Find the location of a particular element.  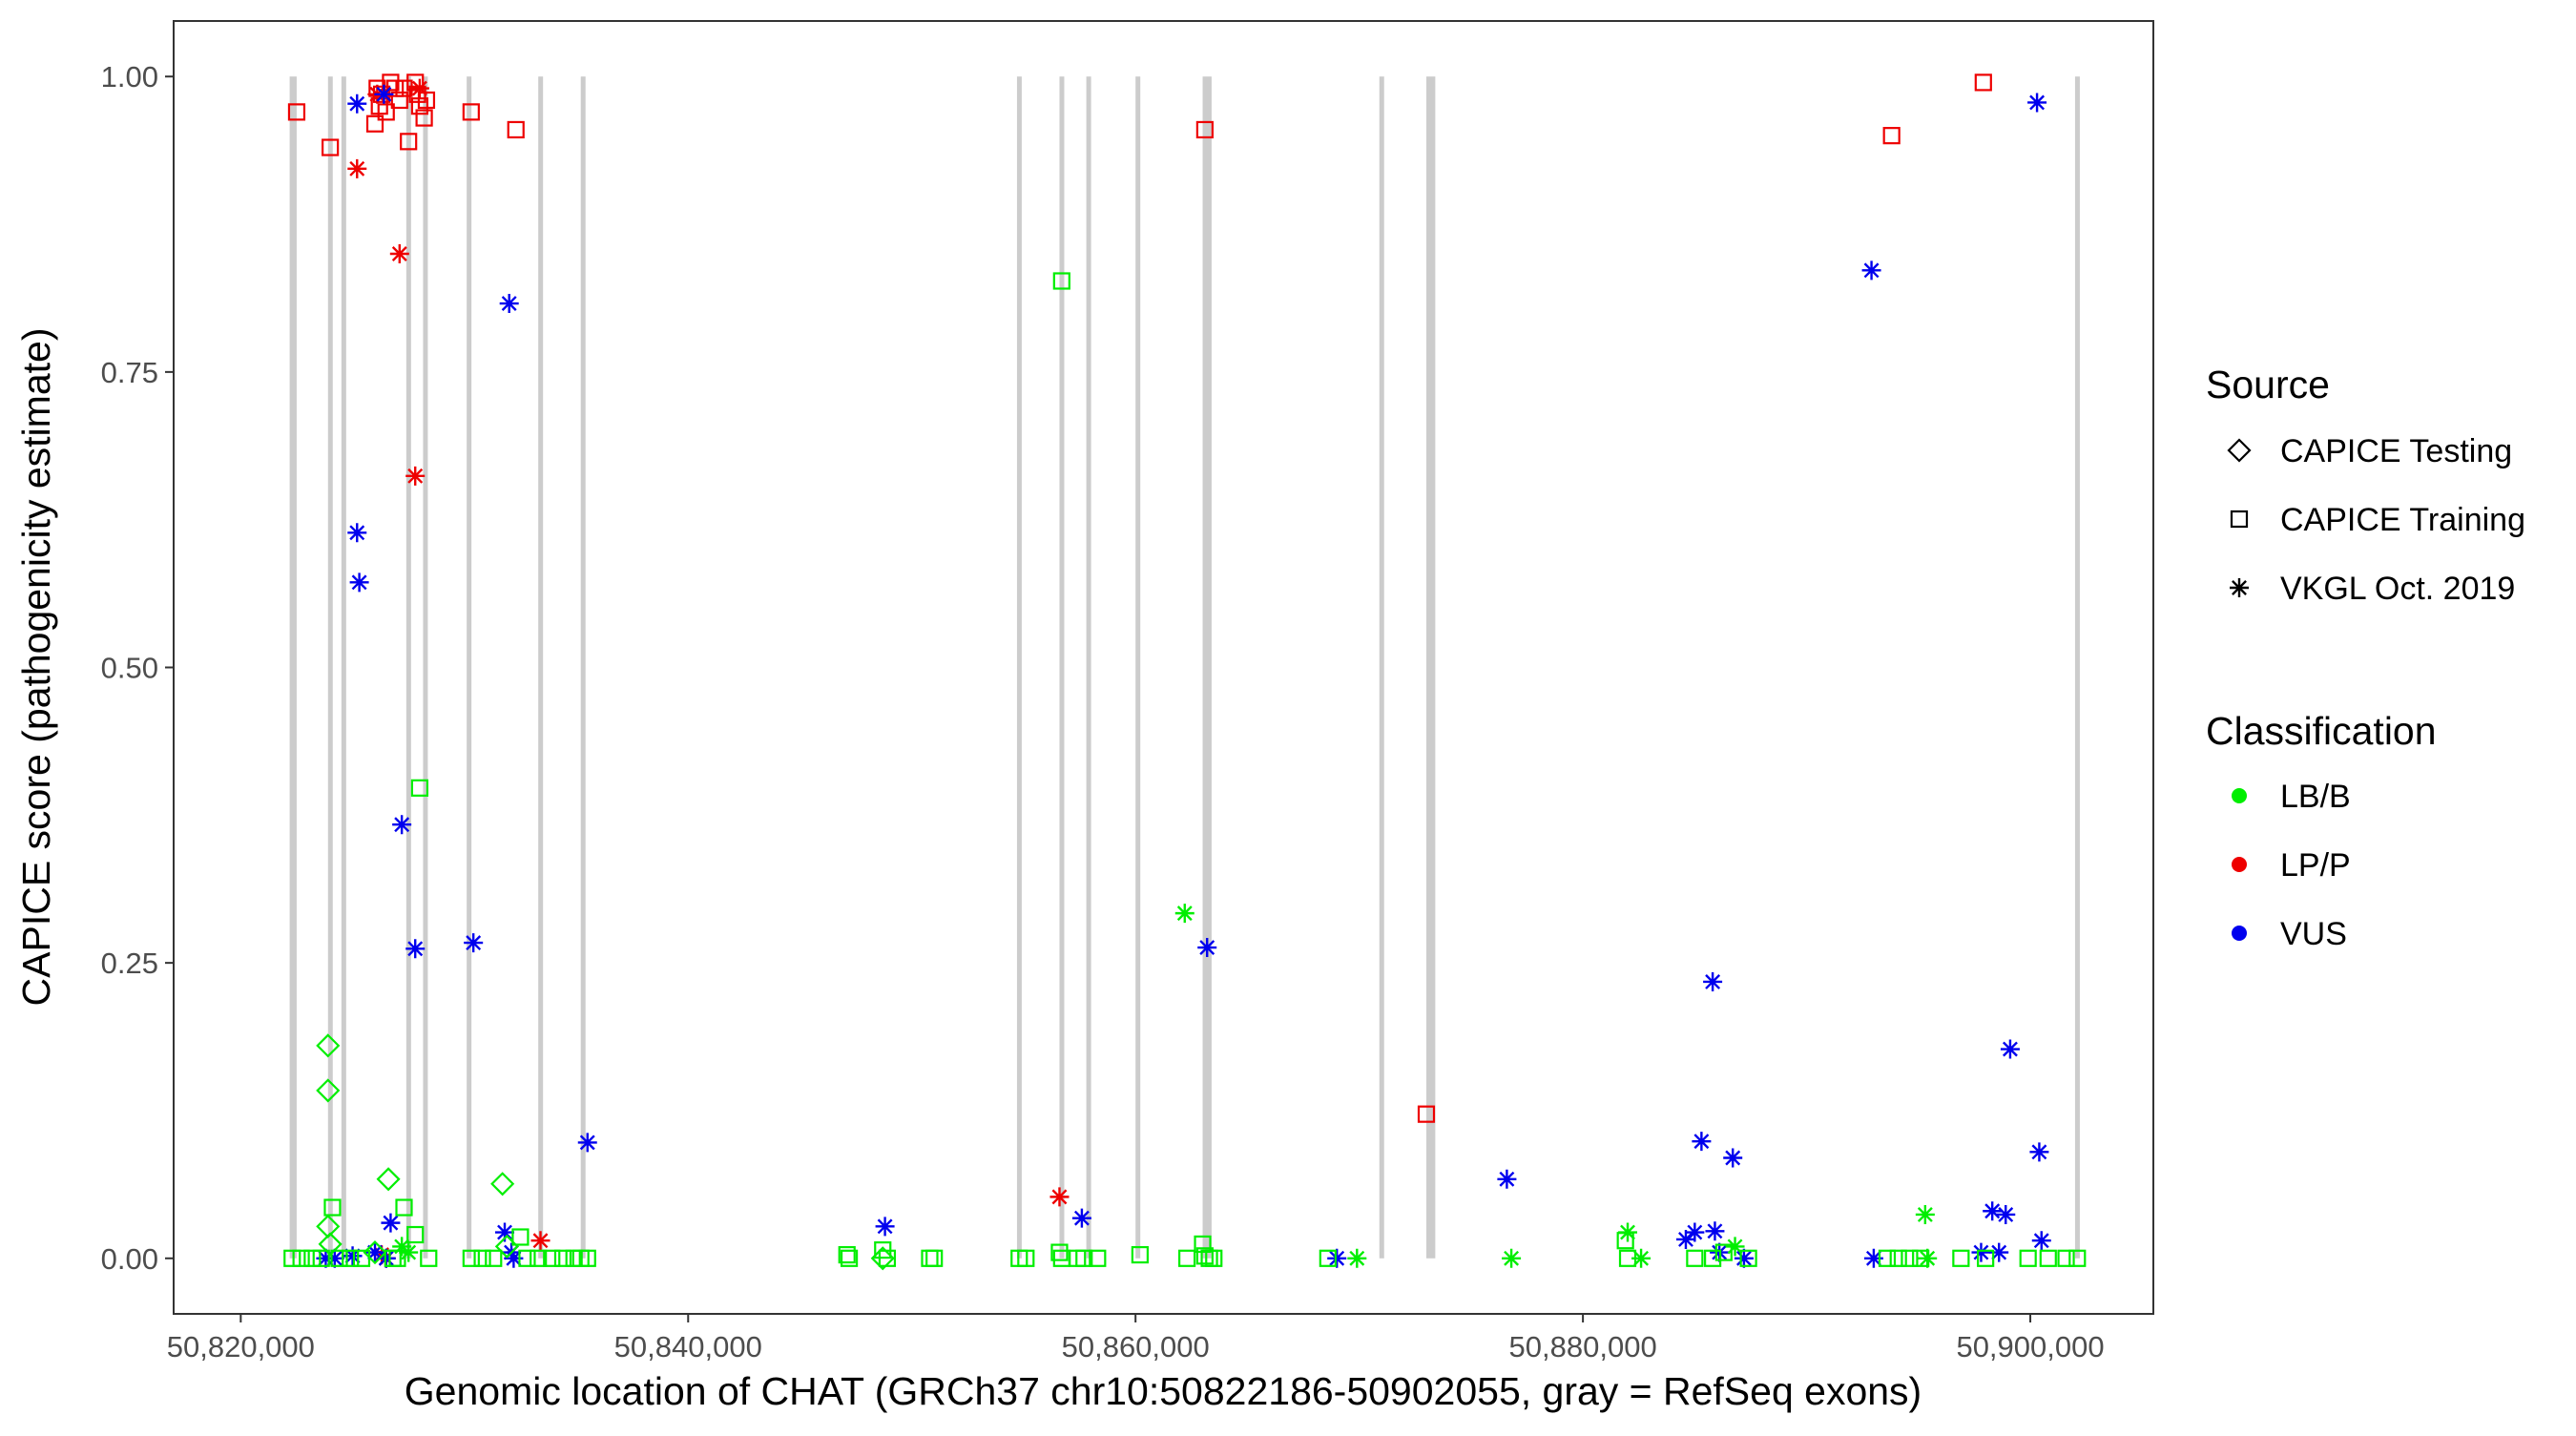

y-tick-label: 0.50 is located at coordinates (129, 668).